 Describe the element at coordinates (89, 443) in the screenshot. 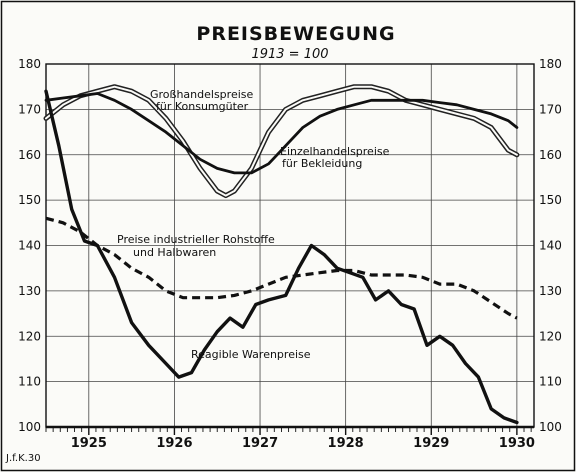

I see `x-tick-1925: 1925` at that location.